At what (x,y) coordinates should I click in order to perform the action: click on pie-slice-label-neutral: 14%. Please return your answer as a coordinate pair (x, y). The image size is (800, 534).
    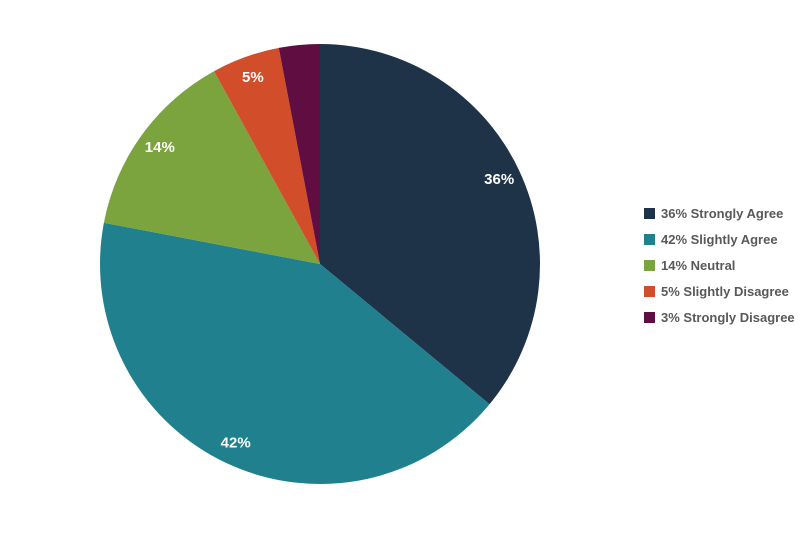
    Looking at the image, I should click on (160, 147).